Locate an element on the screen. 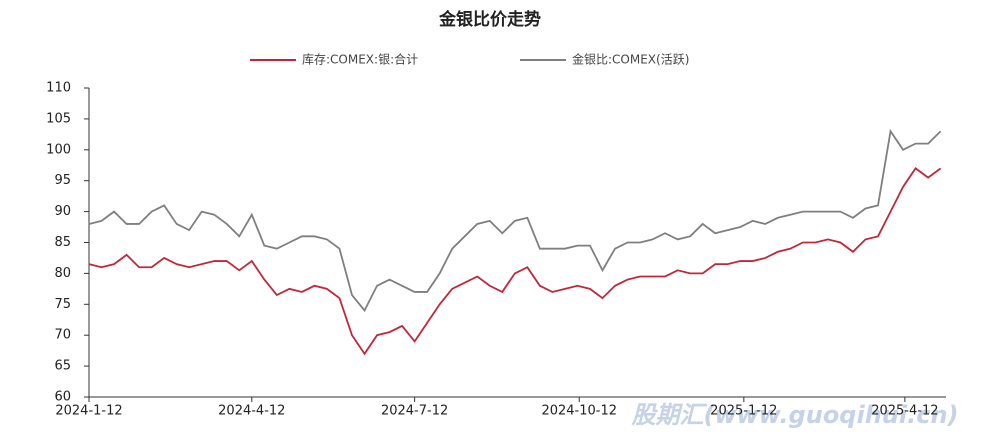 The image size is (1003, 447). watermark: 股期汇(www.guoqihui.cn) is located at coordinates (794, 415).